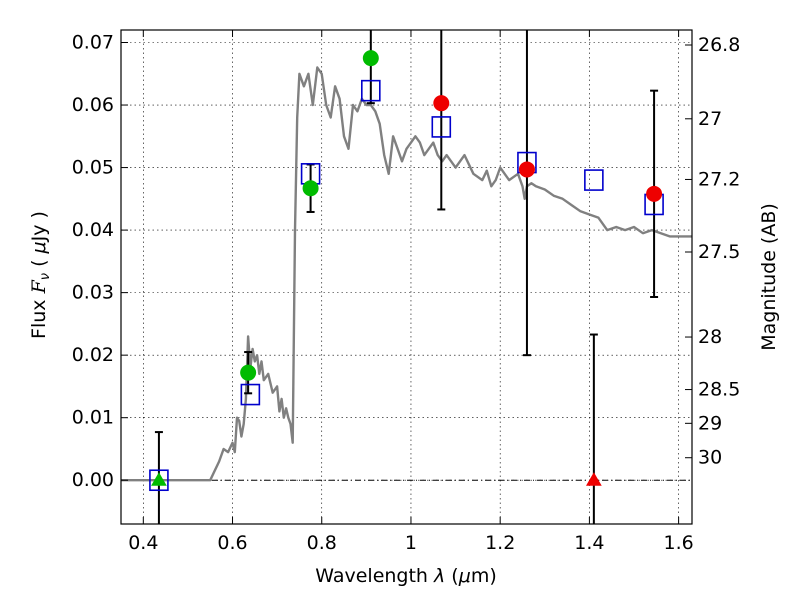 This screenshot has height=600, width=800. I want to click on y-axis-title: Flux Fν ( μJy ), so click(40, 275).